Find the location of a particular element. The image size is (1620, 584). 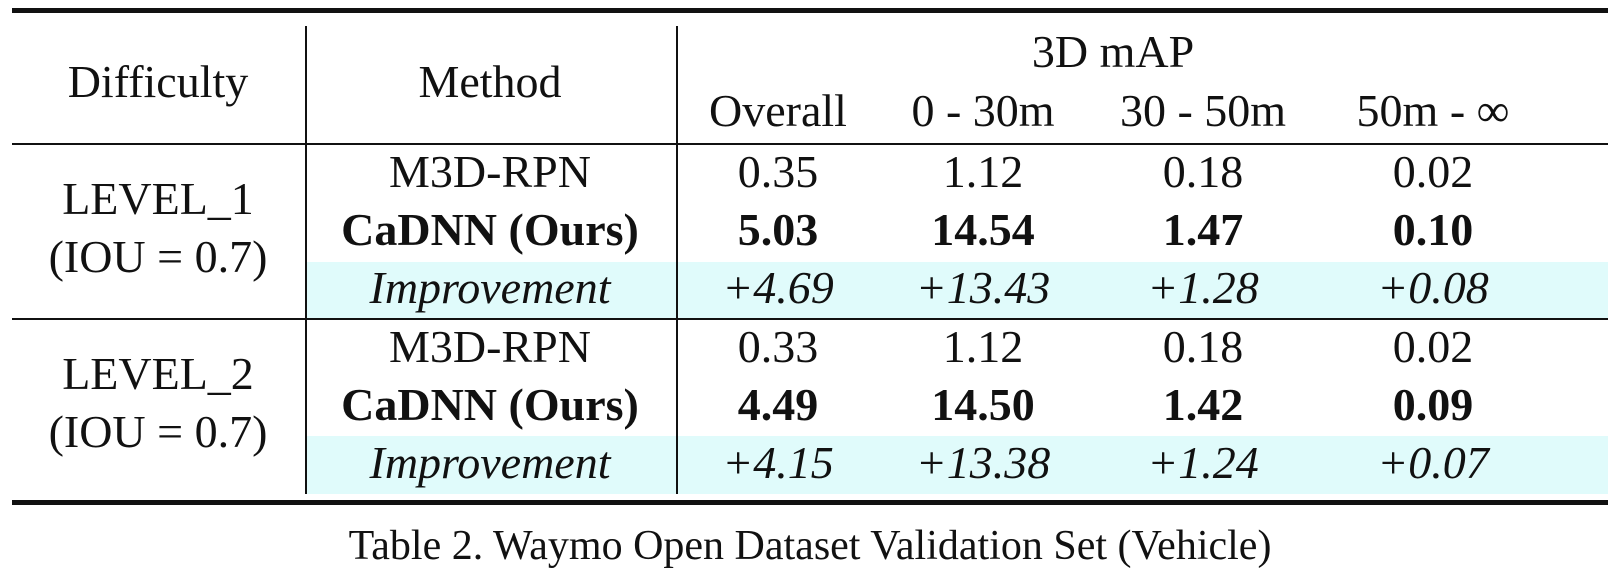

value-50m-inf: +0.07 is located at coordinates (1433, 462).